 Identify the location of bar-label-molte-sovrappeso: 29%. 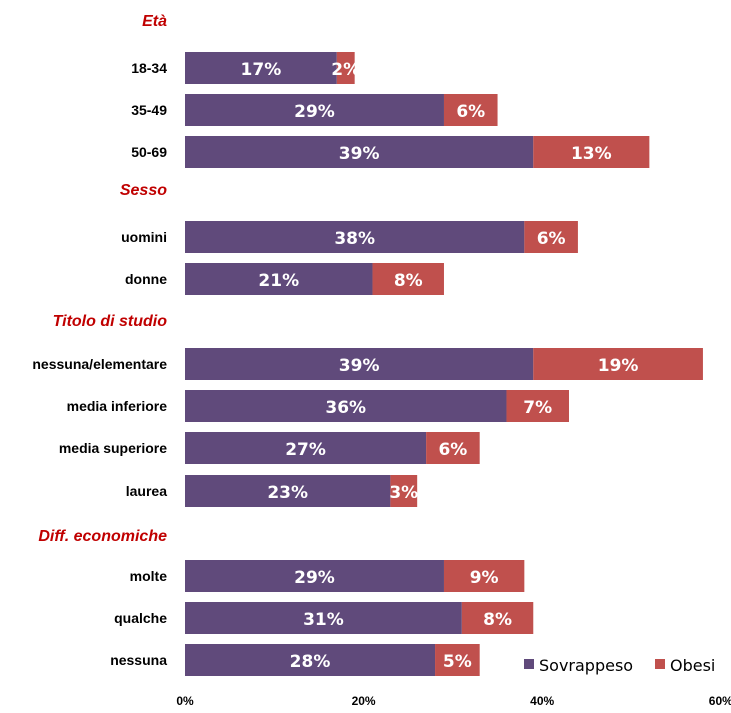
(314, 578).